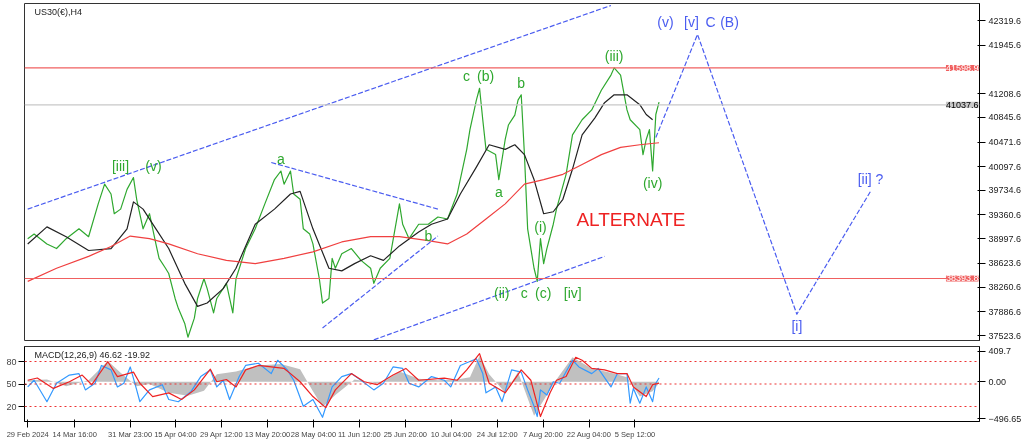  Describe the element at coordinates (691, 22) in the screenshot. I see `annotation: [v]` at that location.